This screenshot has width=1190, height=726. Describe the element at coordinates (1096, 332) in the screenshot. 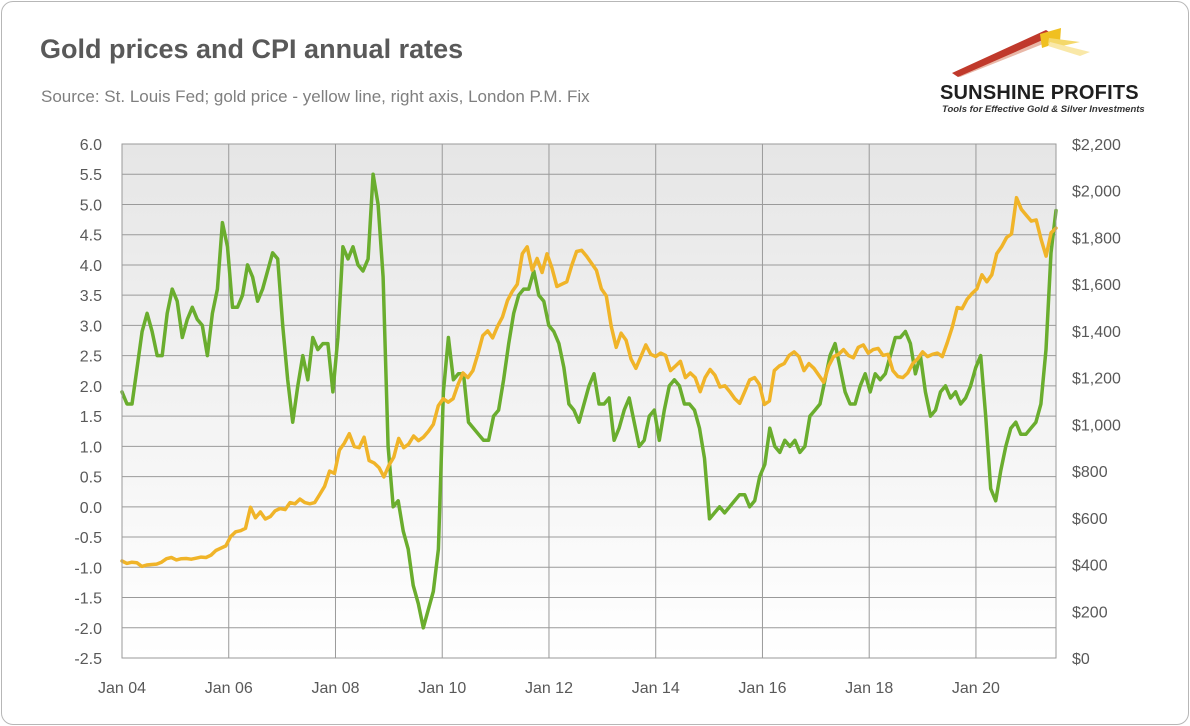

I see `right-tick-label: $1,400` at that location.